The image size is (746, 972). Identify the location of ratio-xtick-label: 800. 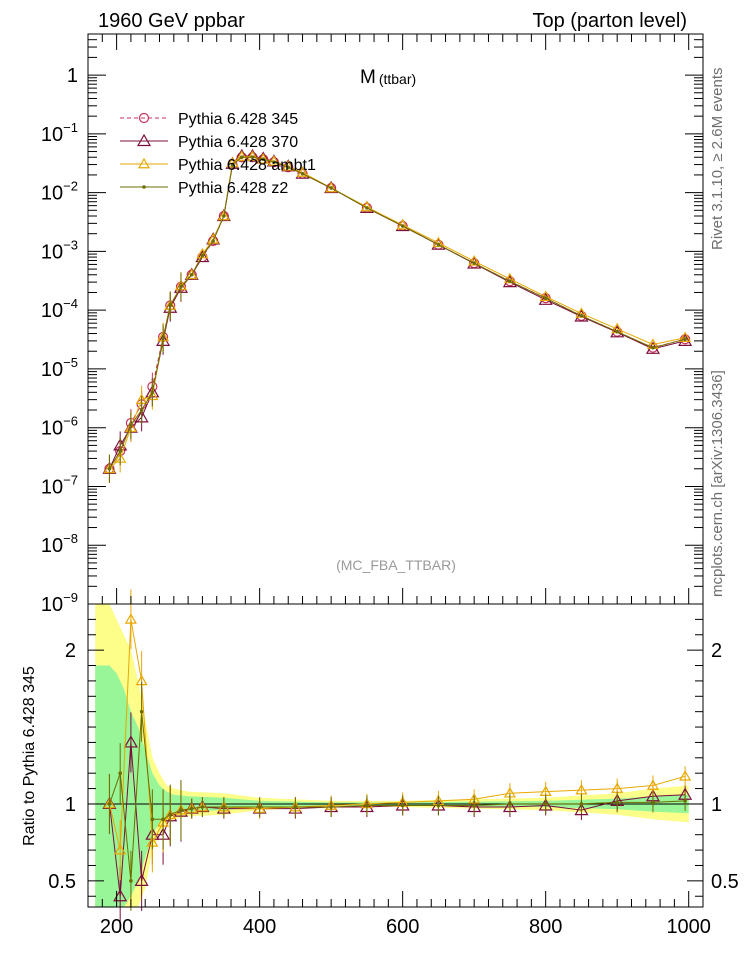
(545, 927).